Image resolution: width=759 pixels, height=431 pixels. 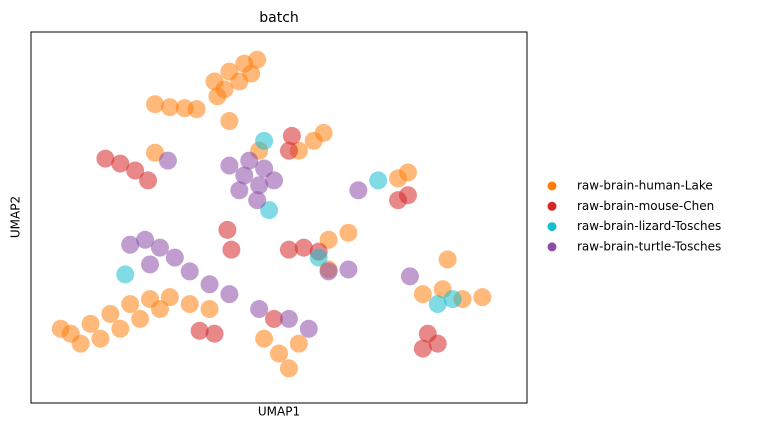 What do you see at coordinates (16, 217) in the screenshot?
I see `y-axis-label: UMAP2` at bounding box center [16, 217].